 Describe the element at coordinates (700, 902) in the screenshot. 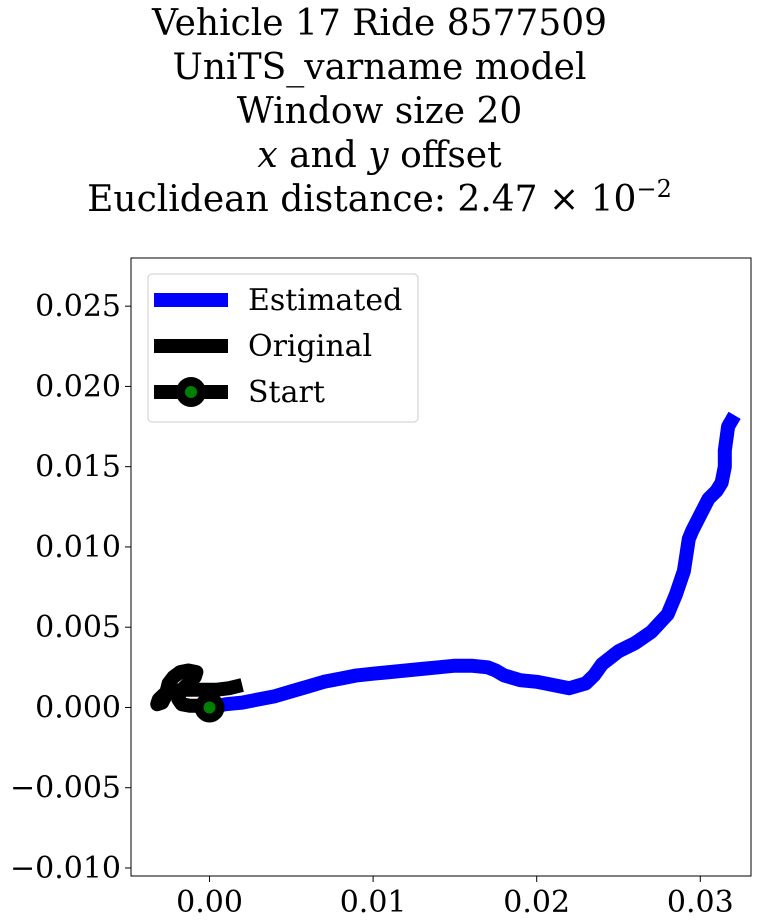

I see `x-tick-label: 0.03` at that location.